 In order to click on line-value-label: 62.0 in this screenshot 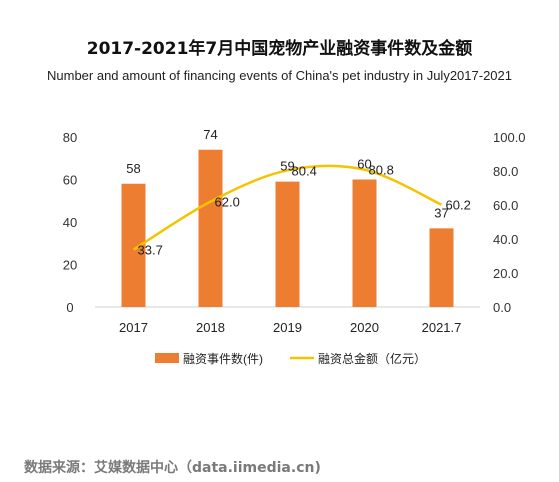, I will do `click(227, 202)`.